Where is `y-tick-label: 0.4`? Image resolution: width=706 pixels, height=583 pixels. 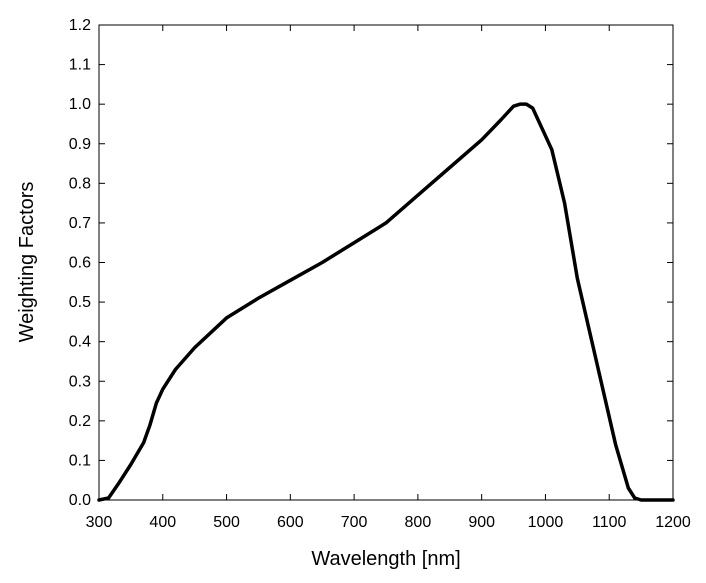
y-tick-label: 0.4 is located at coordinates (80, 342).